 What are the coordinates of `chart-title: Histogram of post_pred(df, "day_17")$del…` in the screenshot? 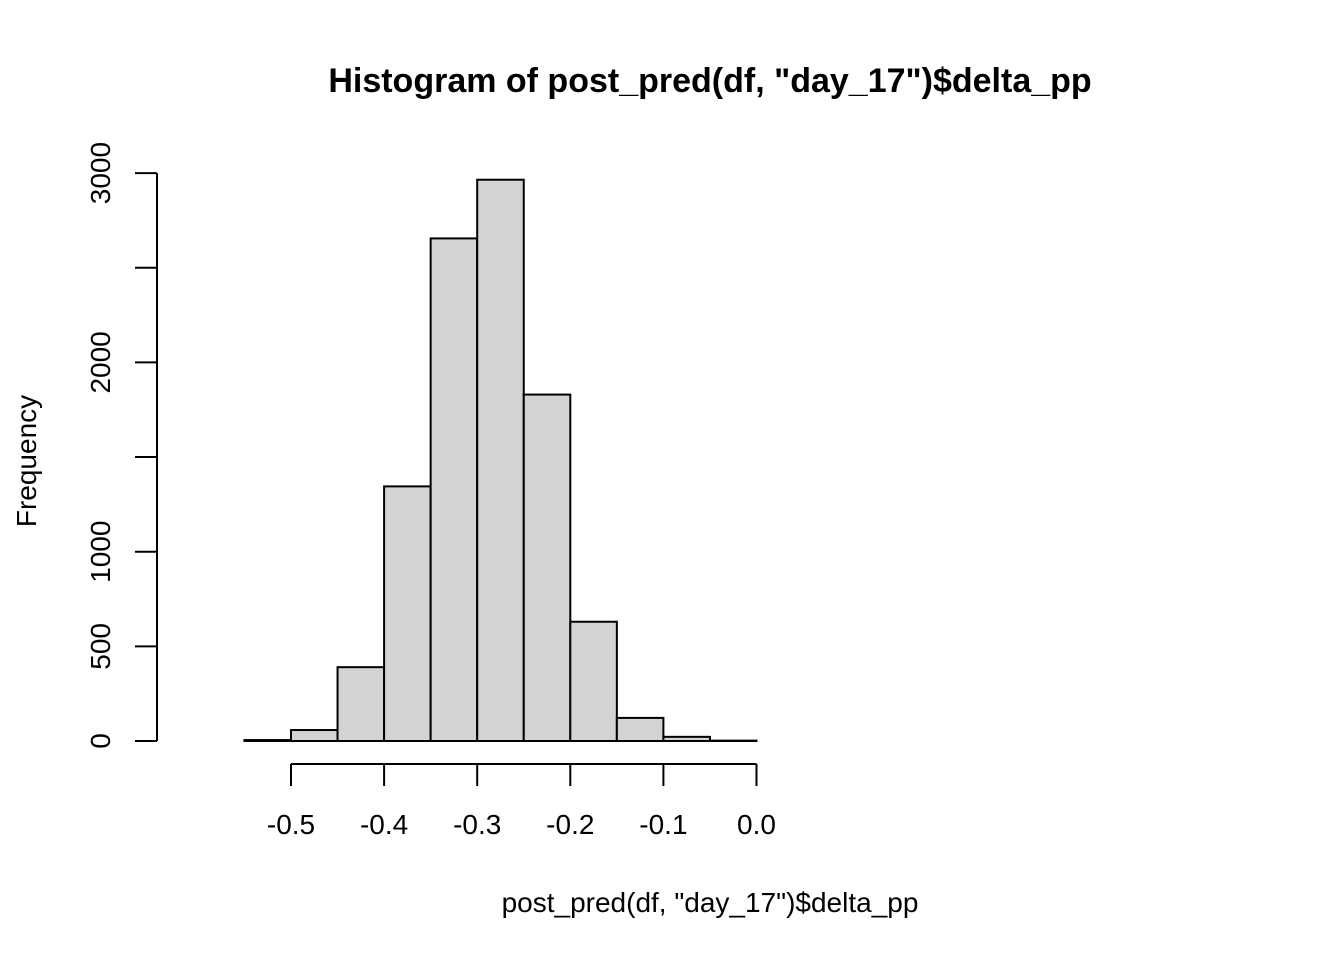 It's located at (709, 81).